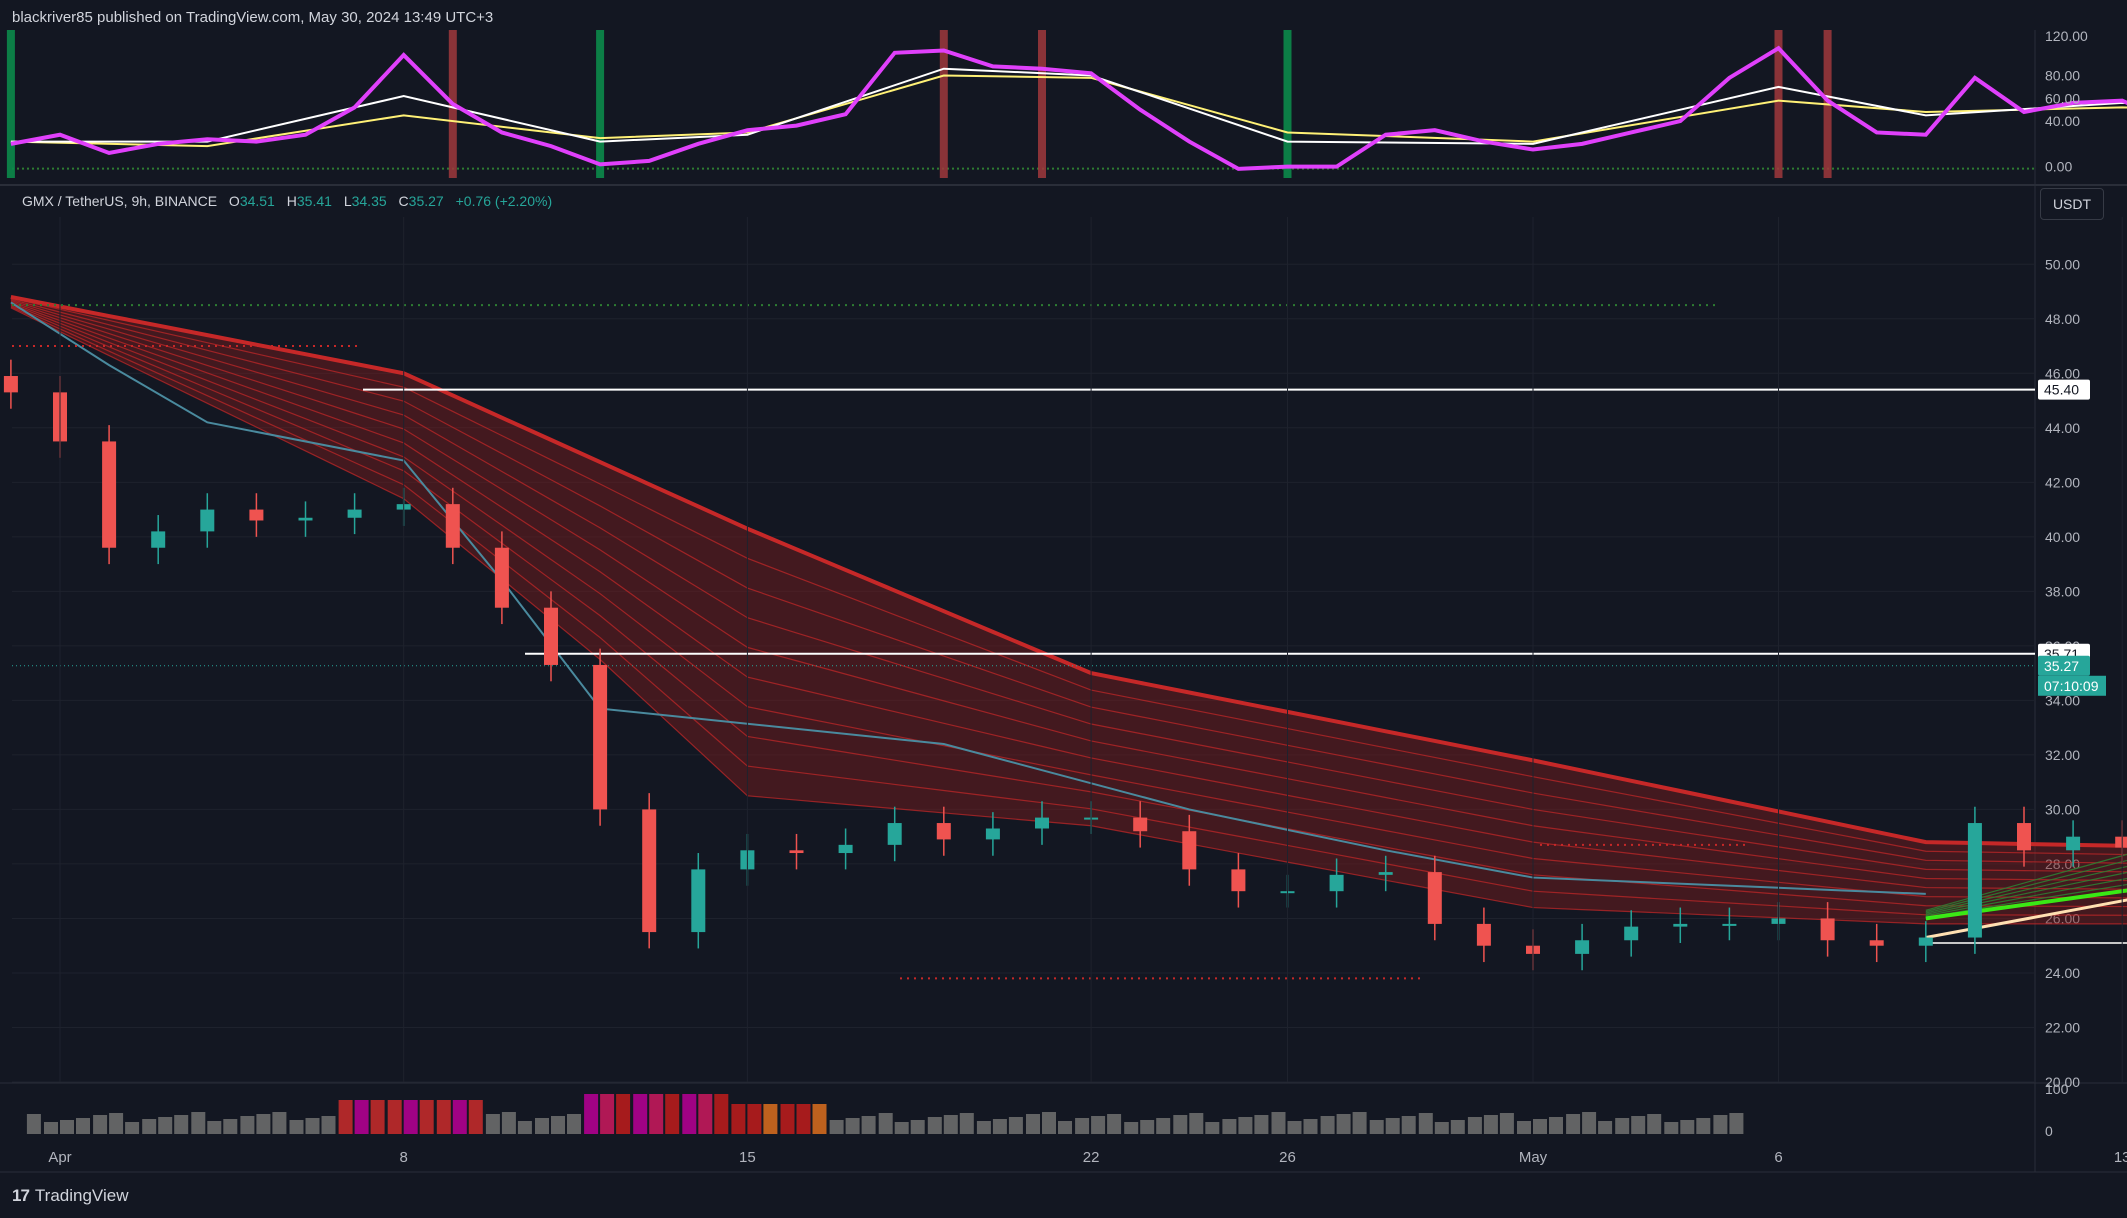  What do you see at coordinates (314, 201) in the screenshot?
I see `high-value: 35.41` at bounding box center [314, 201].